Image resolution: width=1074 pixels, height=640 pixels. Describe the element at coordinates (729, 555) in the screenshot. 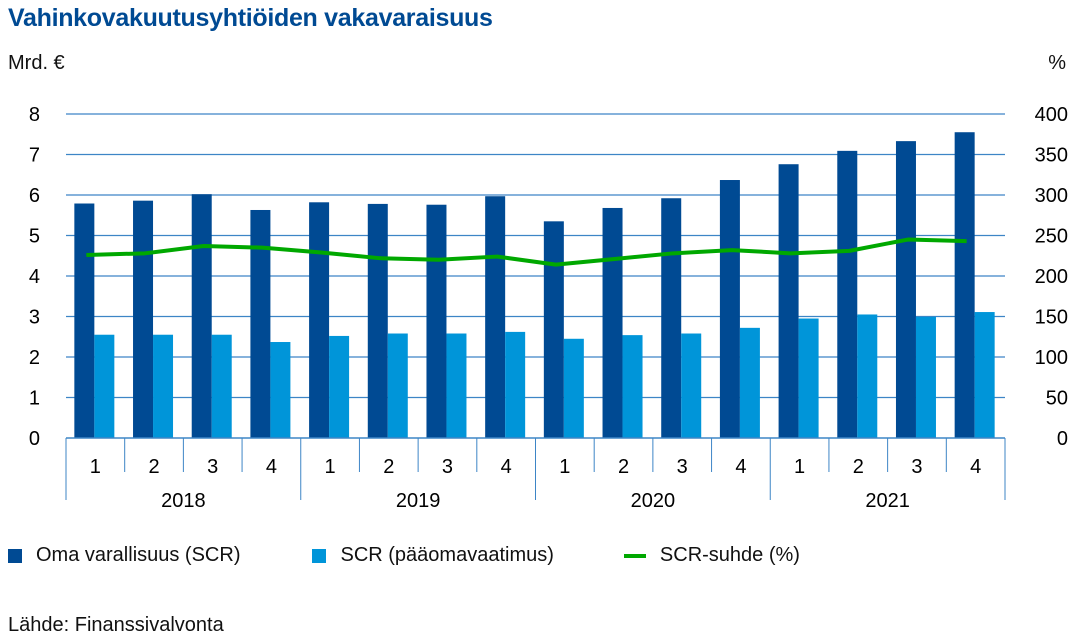

I see `legend-label: SCR-suhde (%)` at that location.